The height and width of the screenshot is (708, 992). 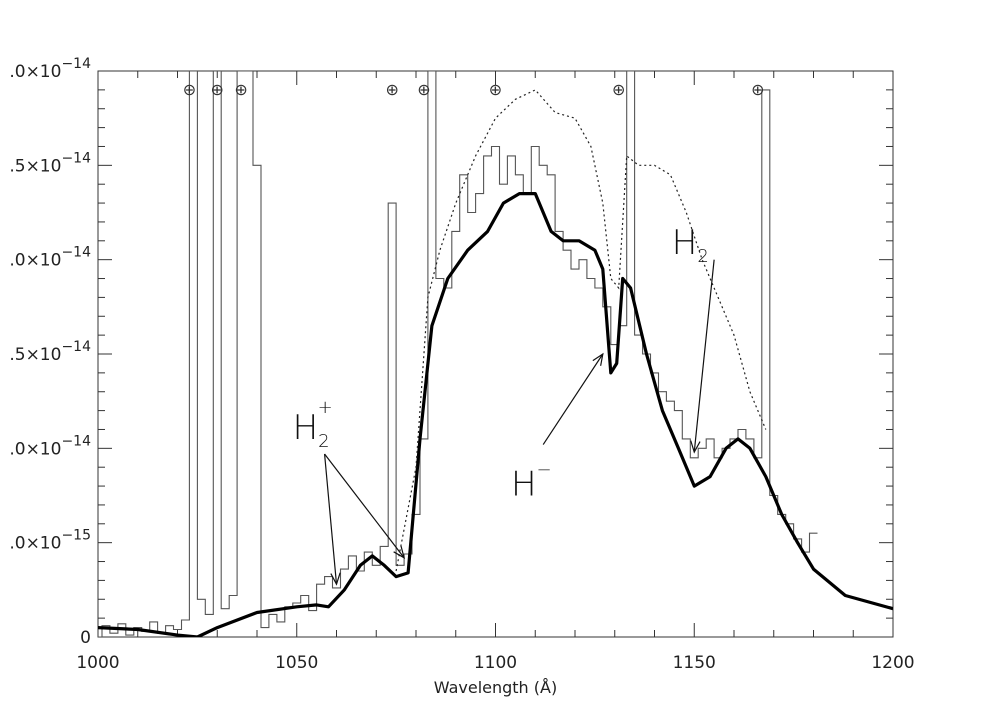 I want to click on annotation-label: H2, so click(x=690, y=245).